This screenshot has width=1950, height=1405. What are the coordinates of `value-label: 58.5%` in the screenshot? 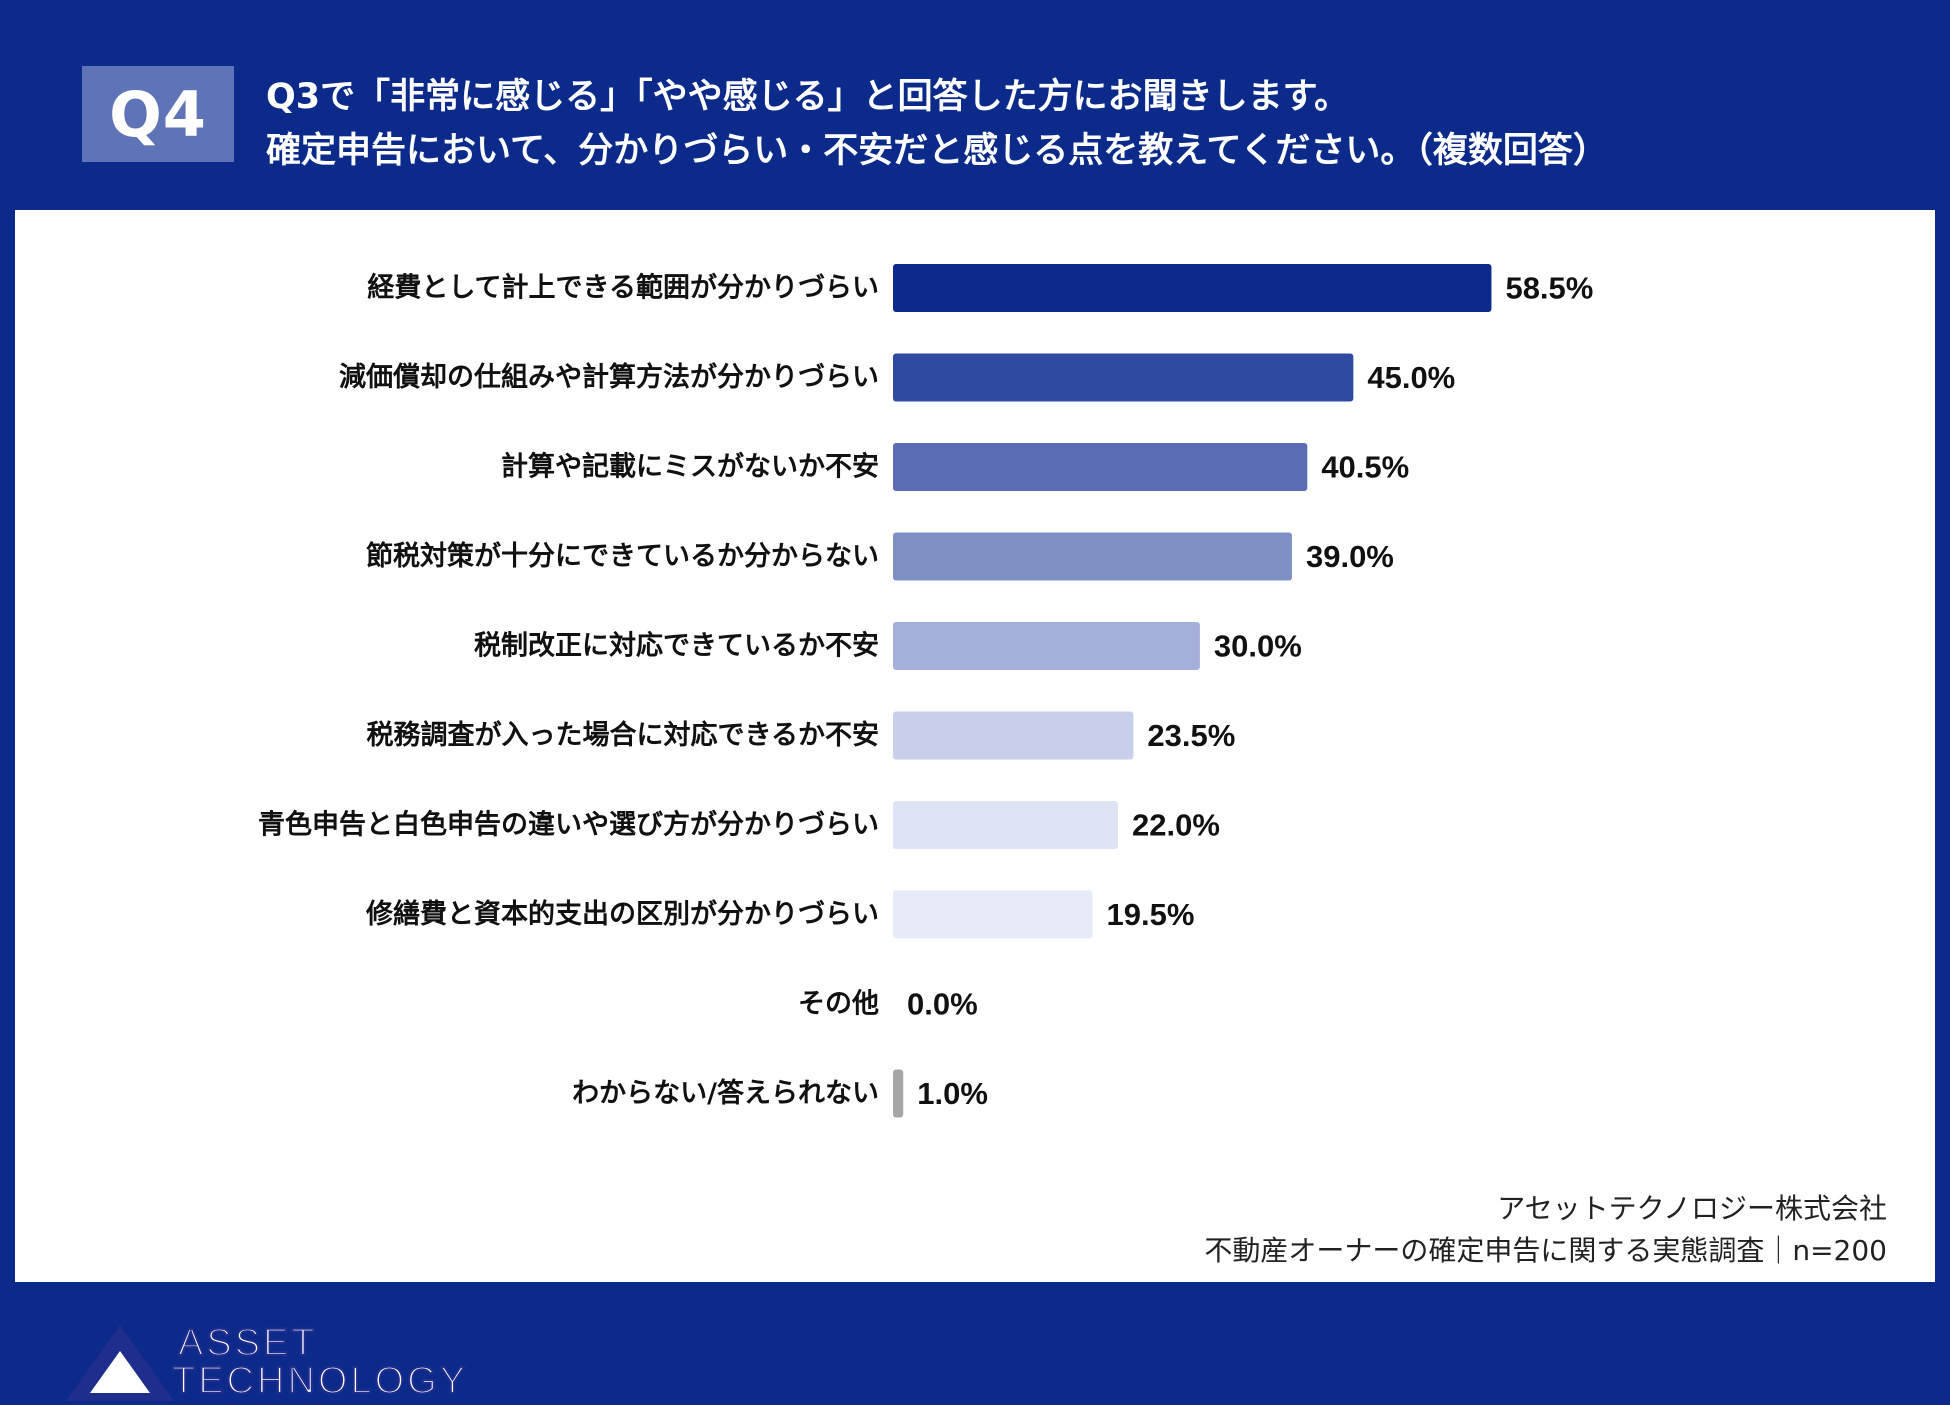 It's located at (1549, 288).